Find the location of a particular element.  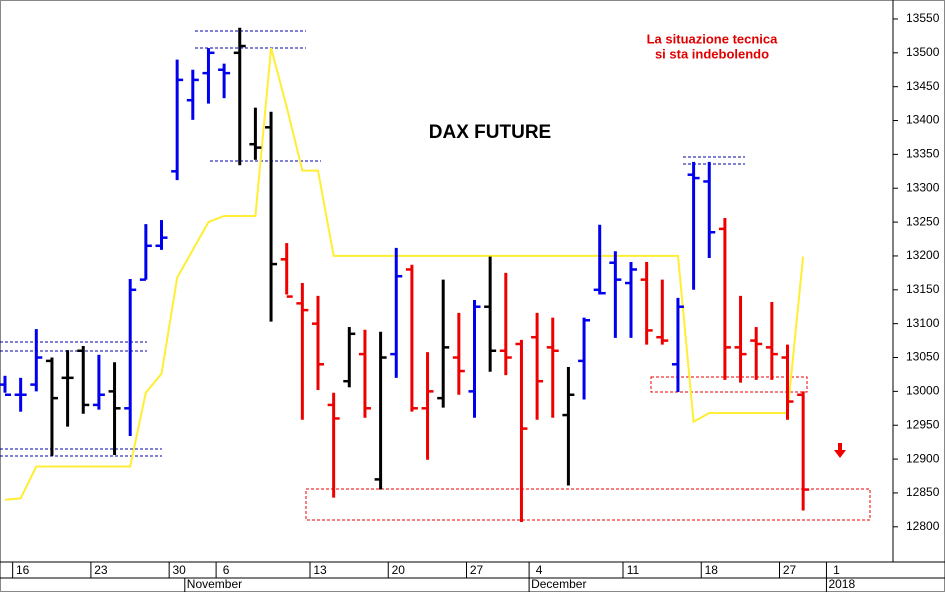

y-tick-label: 13350 is located at coordinates (923, 154).